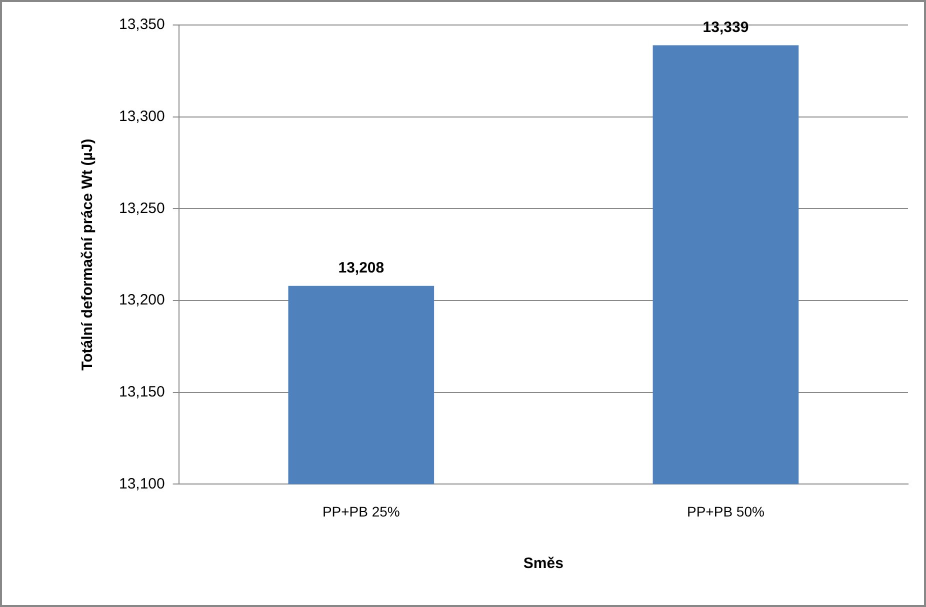 Image resolution: width=926 pixels, height=607 pixels. I want to click on data-label: 13,339, so click(725, 27).